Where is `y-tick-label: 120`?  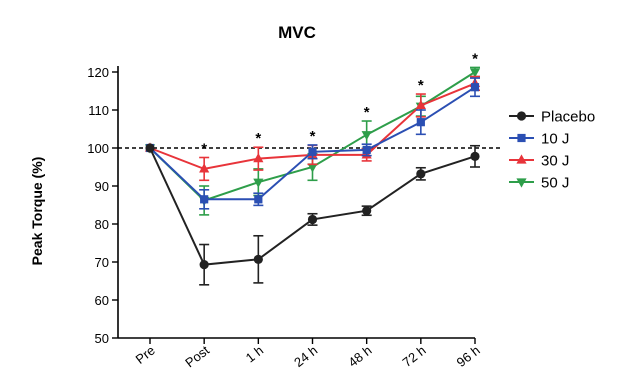 y-tick-label: 120 is located at coordinates (98, 72).